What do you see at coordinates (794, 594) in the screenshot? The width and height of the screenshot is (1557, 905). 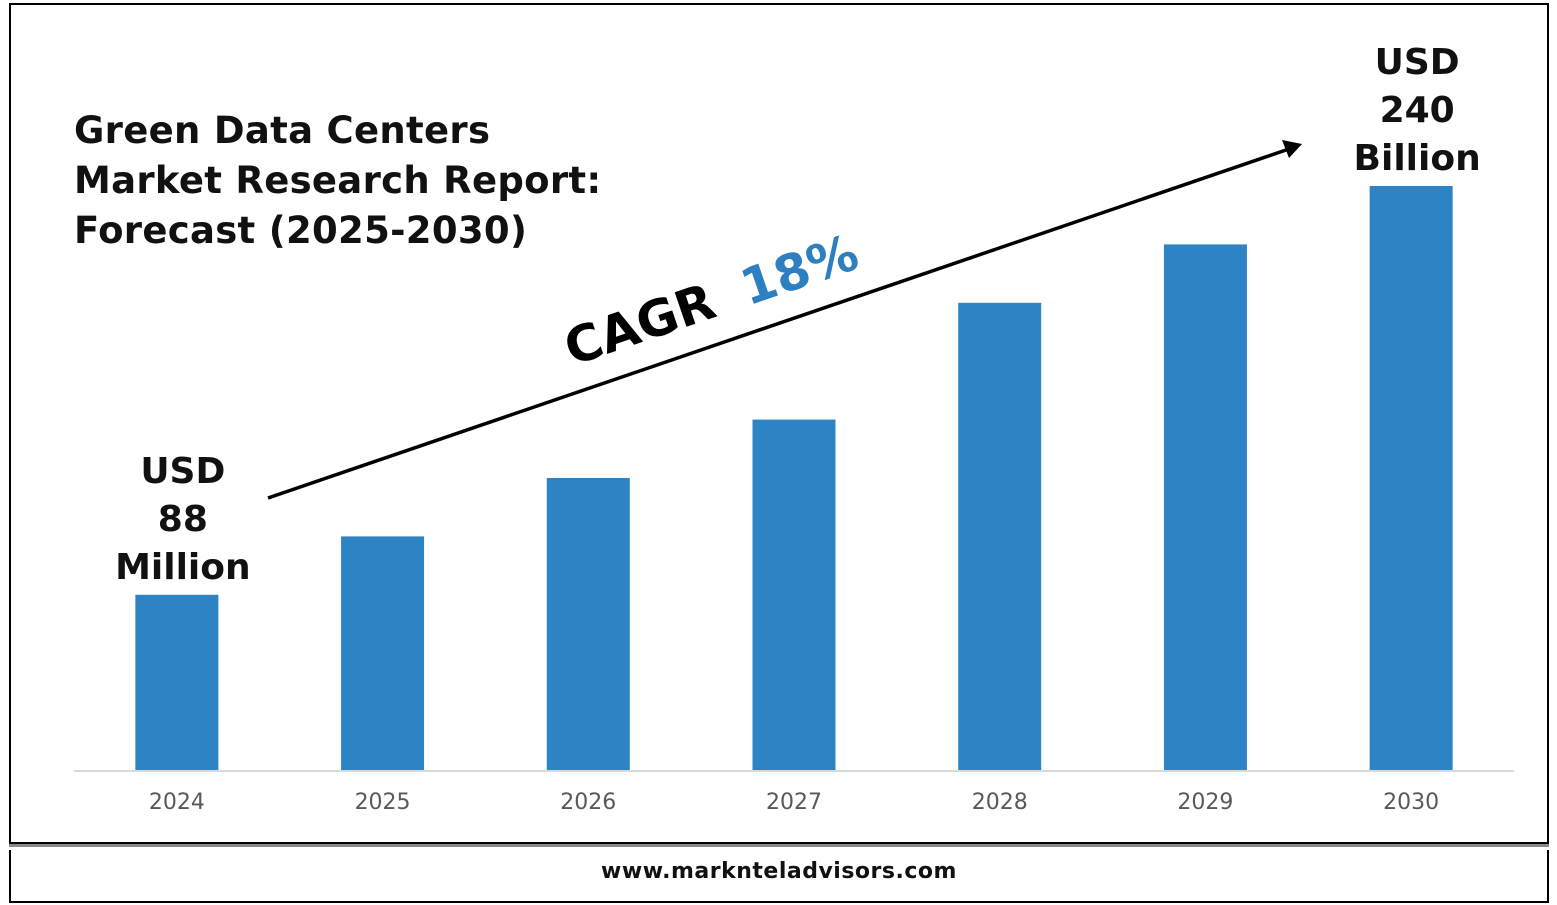 I see `bar-2027` at bounding box center [794, 594].